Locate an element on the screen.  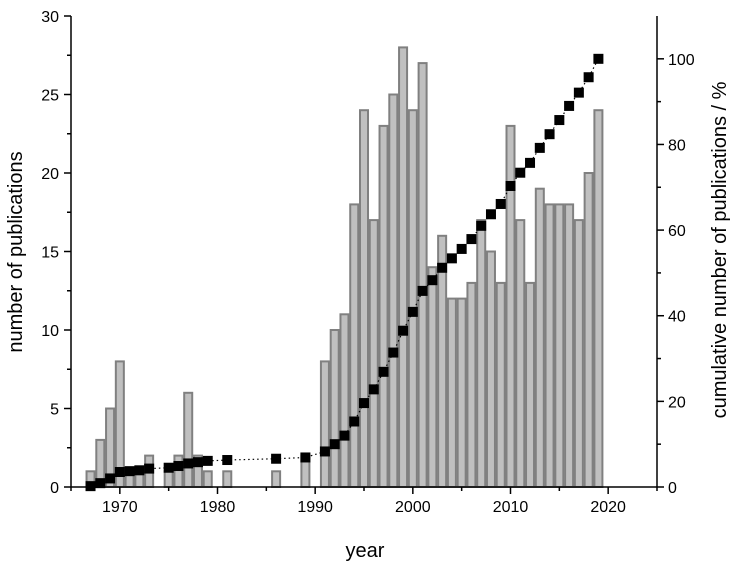
y-tick-label: 5 is located at coordinates (54, 410).